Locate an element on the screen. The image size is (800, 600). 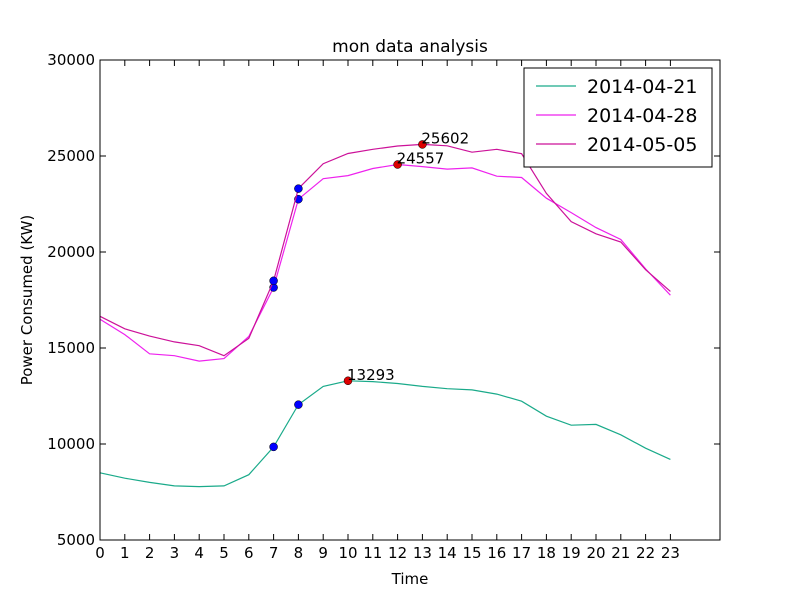
x-tick-label: 23 is located at coordinates (670, 553).